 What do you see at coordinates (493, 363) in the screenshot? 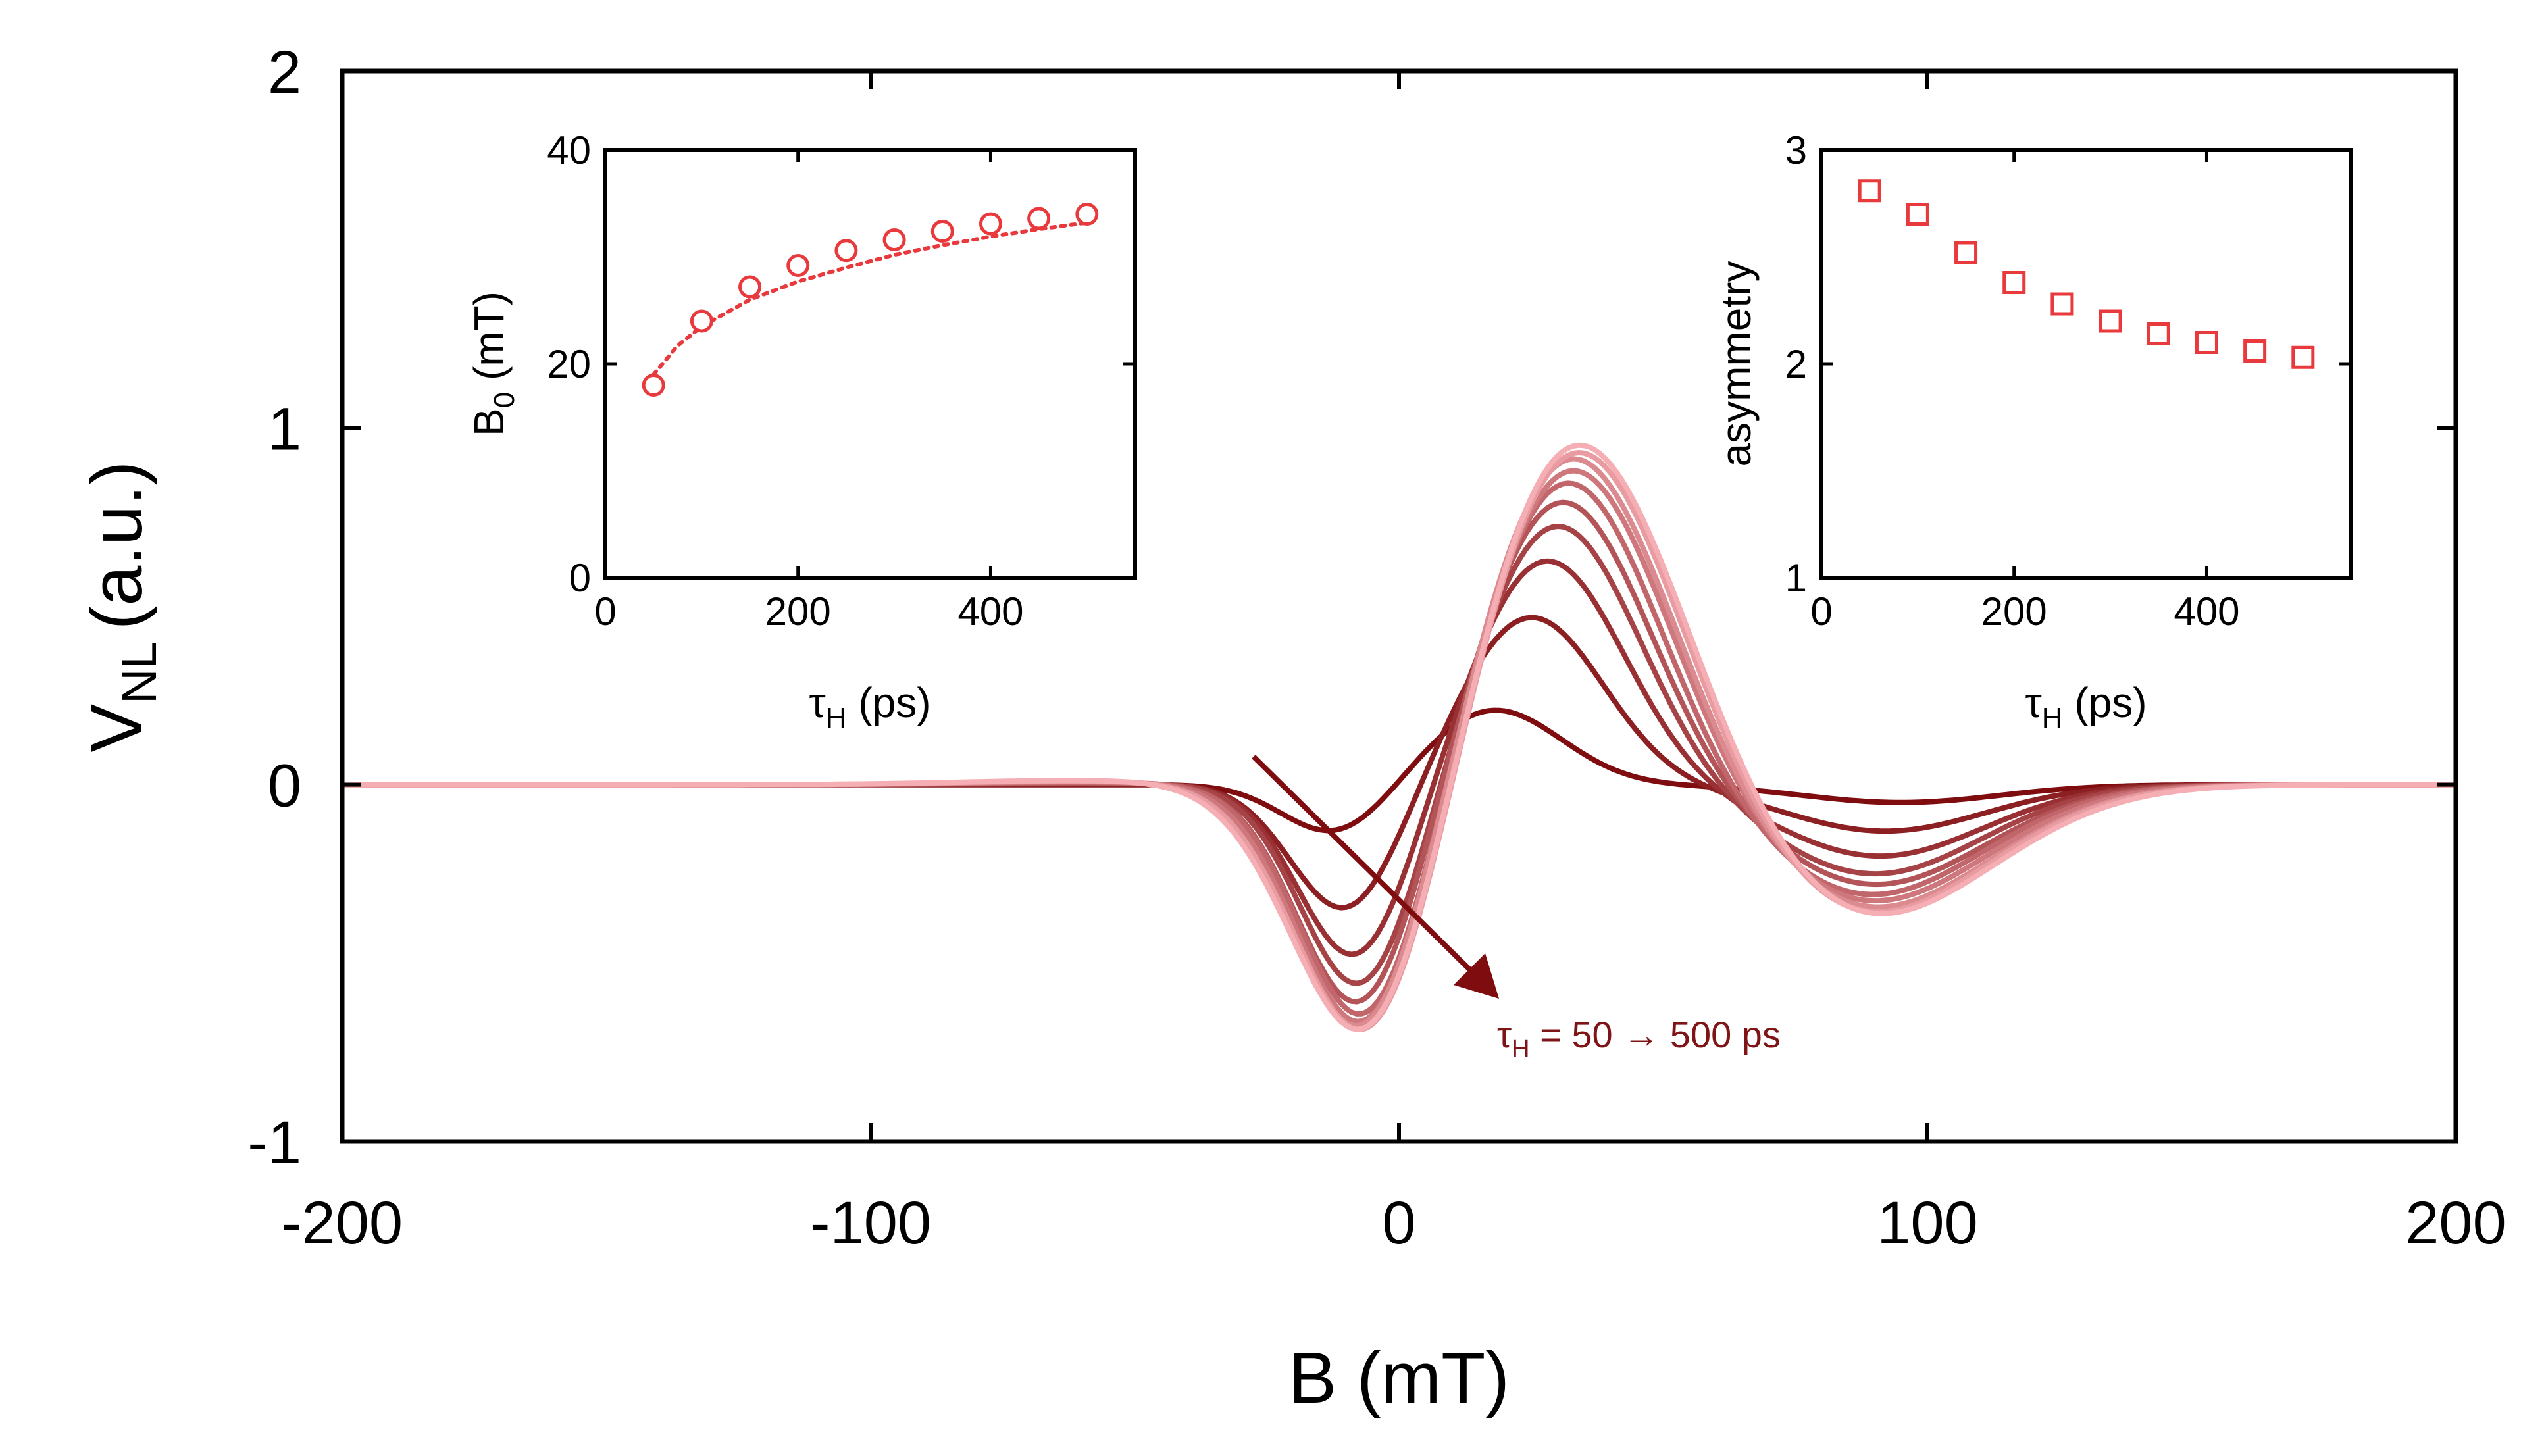
I see `inset-b0-y-axis-label: B0 (mT)` at bounding box center [493, 363].